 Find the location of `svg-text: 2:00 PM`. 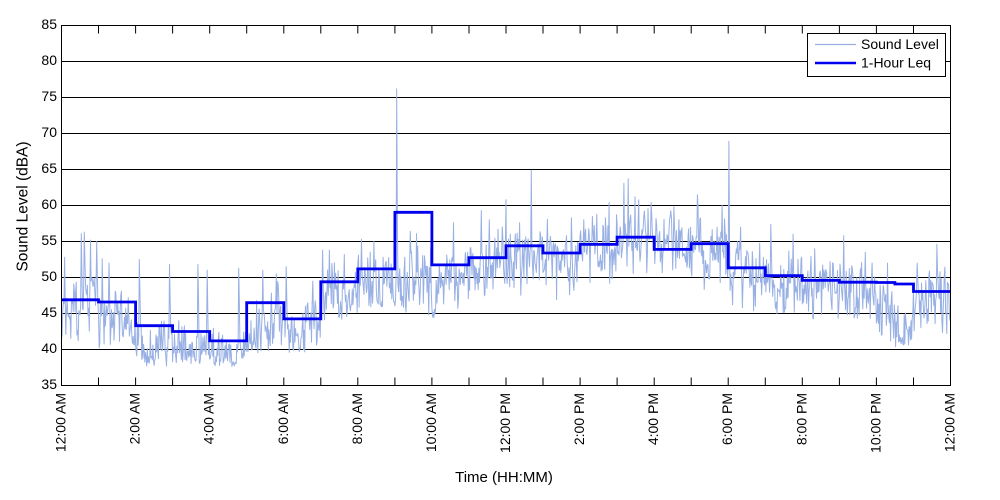

svg-text: 2:00 PM is located at coordinates (579, 419).